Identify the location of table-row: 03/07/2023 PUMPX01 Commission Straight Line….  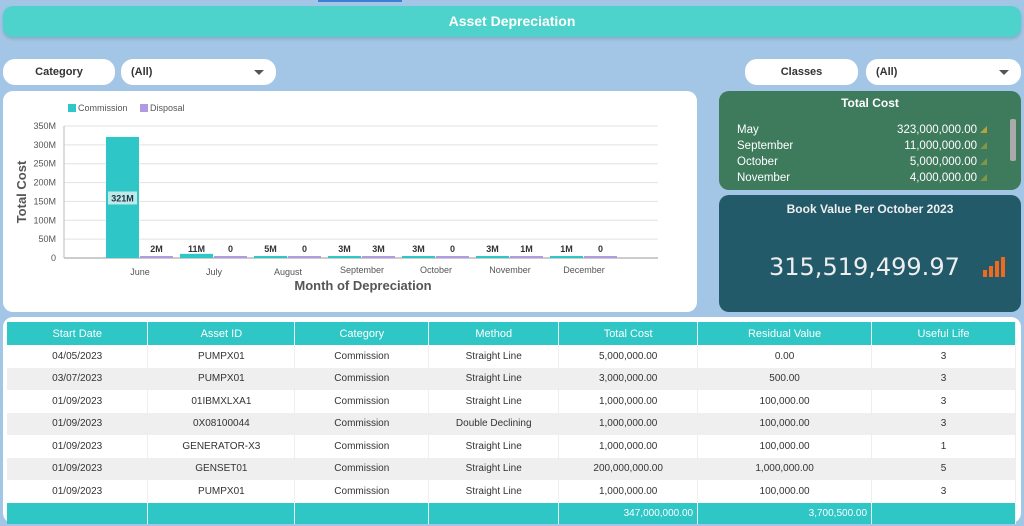
(511, 378).